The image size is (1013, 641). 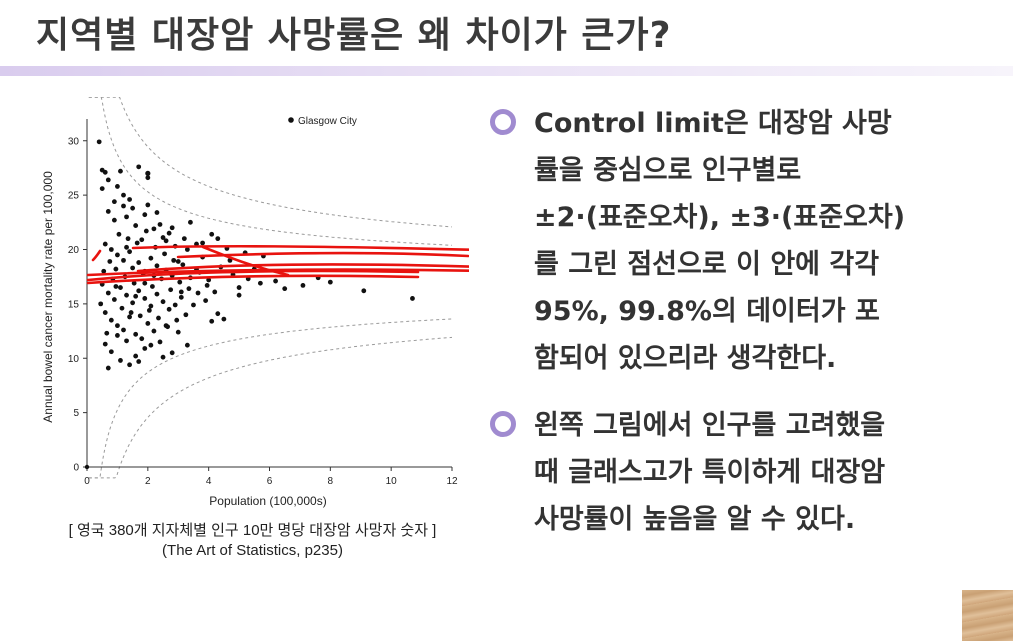 I want to click on y-tick-label: 5, so click(x=76, y=413).